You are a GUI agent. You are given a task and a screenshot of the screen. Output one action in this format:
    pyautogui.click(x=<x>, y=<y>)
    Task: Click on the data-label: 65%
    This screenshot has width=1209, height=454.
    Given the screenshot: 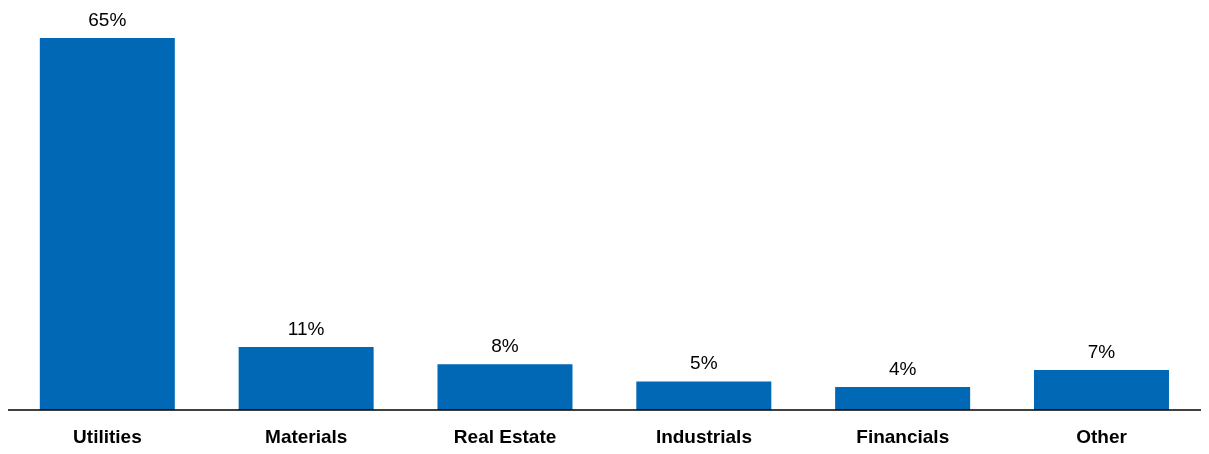 What is the action you would take?
    pyautogui.click(x=107, y=19)
    